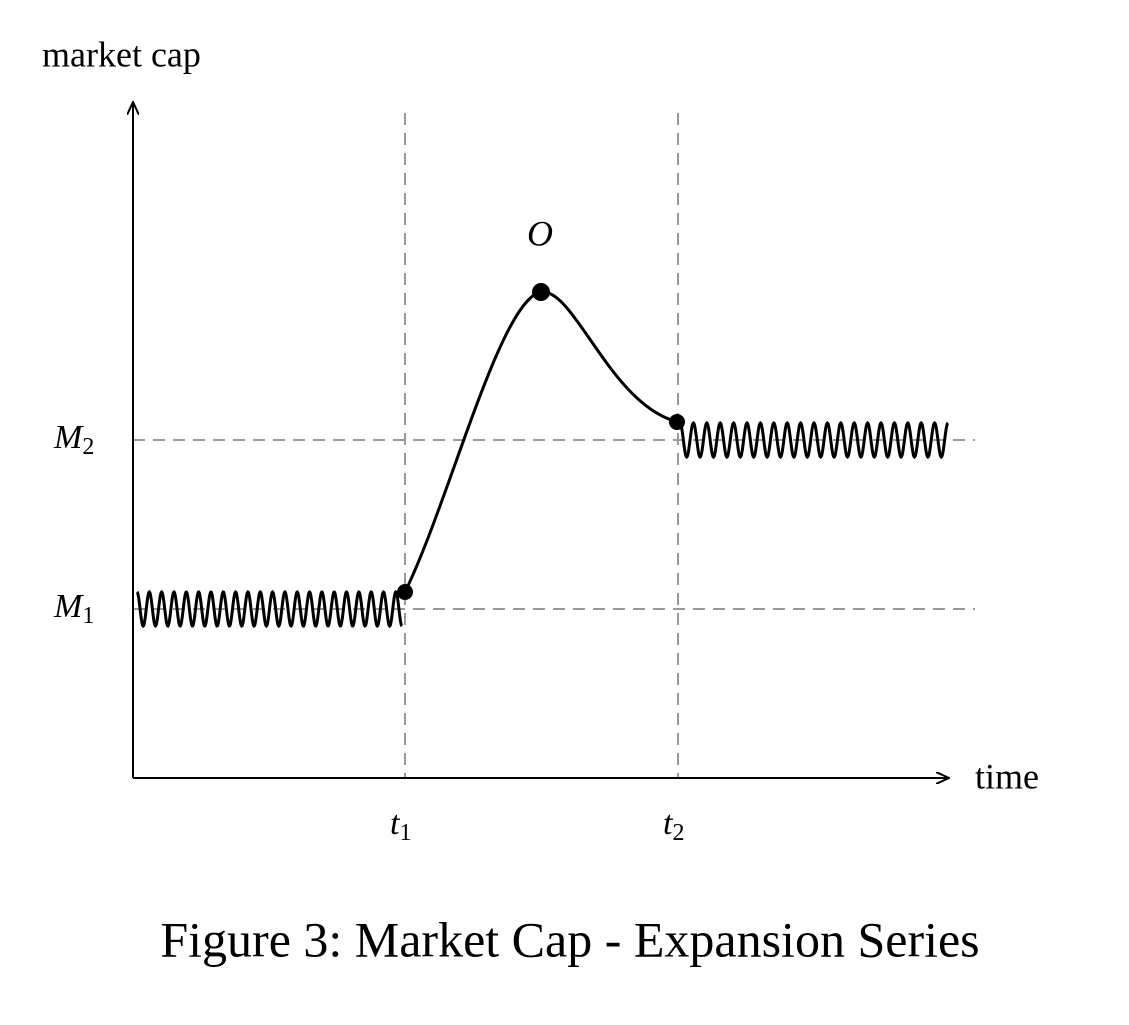 This screenshot has width=1129, height=1025. I want to click on caption: Figure 3: Market Cap - Expansion Series, so click(569, 939).